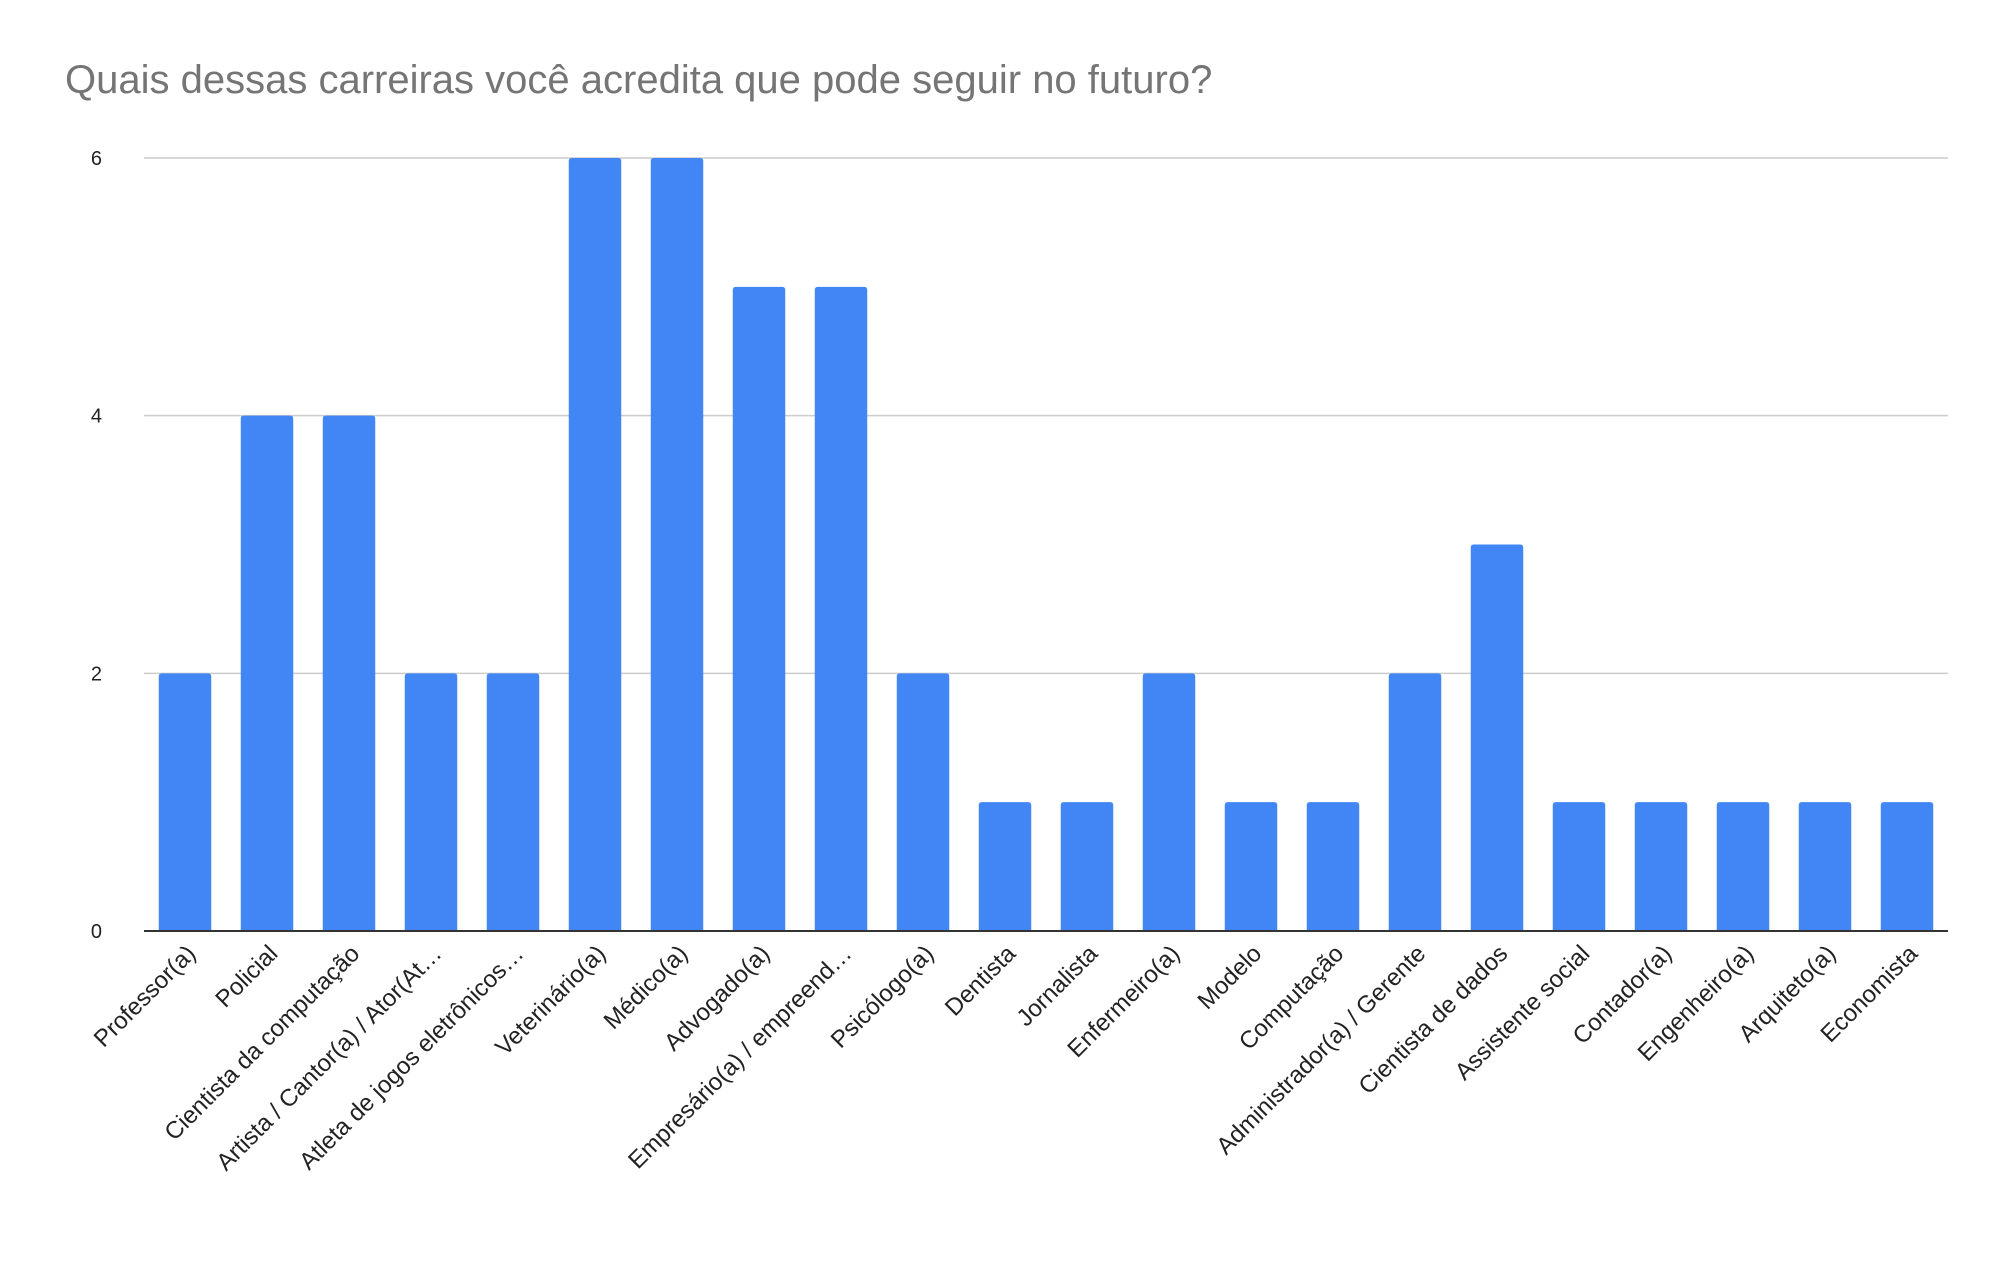 The height and width of the screenshot is (1267, 1999). What do you see at coordinates (96, 674) in the screenshot?
I see `y-tick-label: 2` at bounding box center [96, 674].